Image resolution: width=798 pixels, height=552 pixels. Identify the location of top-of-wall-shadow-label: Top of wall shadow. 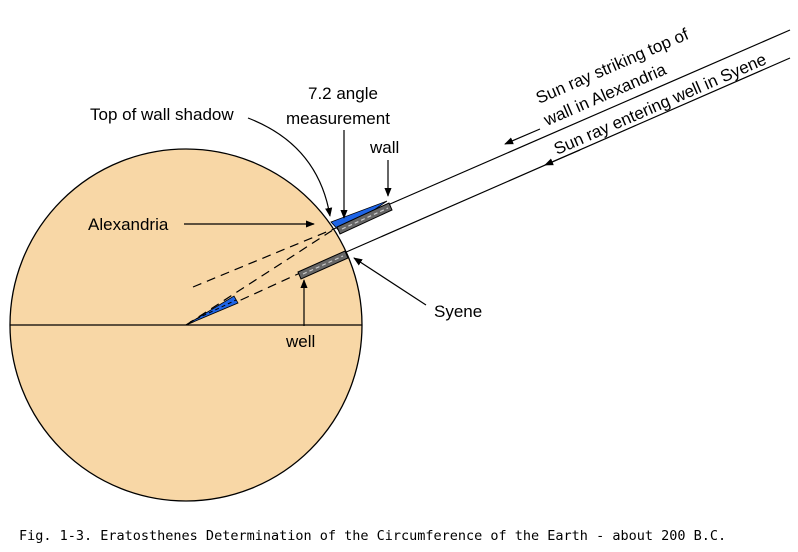
(162, 114).